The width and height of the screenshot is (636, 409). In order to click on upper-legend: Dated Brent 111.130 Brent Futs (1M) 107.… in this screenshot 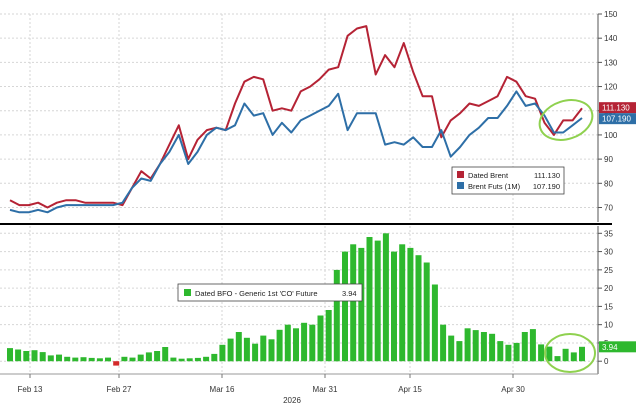, I will do `click(508, 180)`.